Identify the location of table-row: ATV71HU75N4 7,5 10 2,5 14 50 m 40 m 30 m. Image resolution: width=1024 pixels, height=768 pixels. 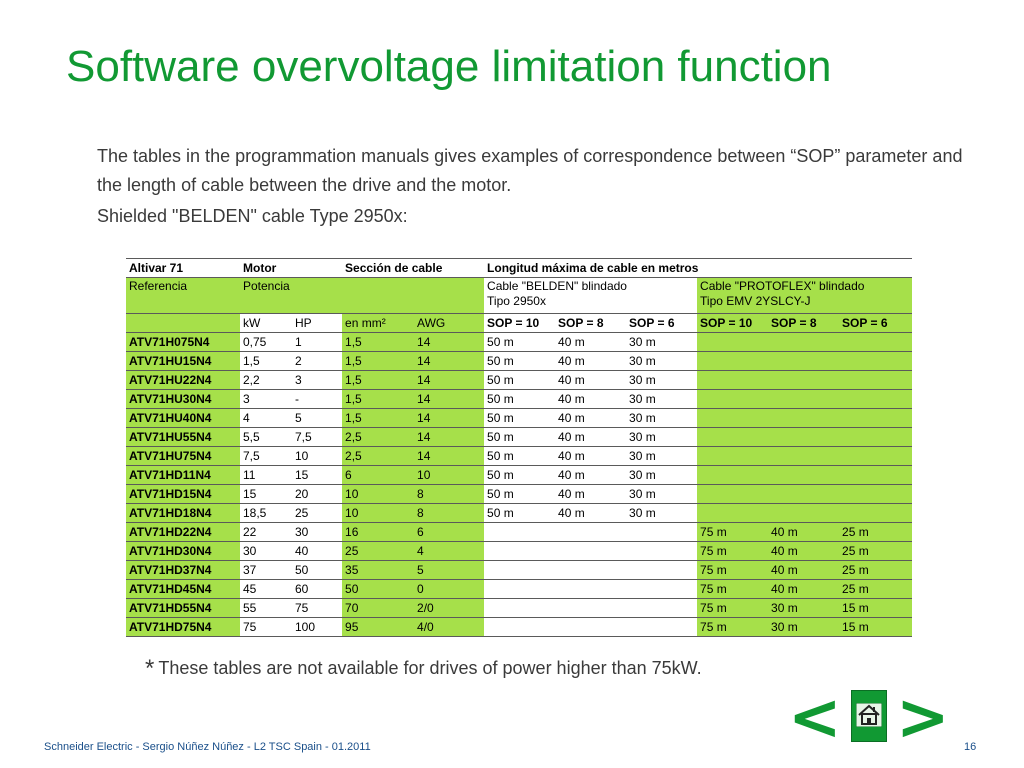
(519, 456).